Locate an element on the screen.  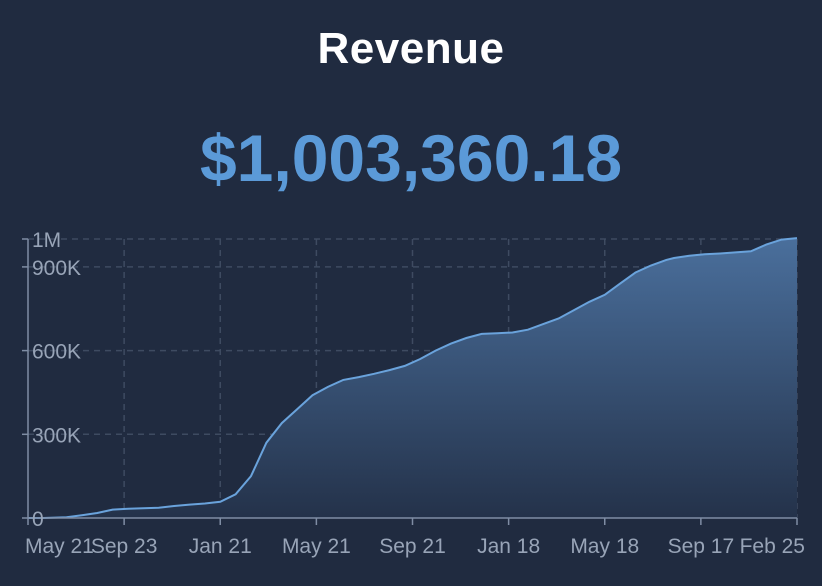
y-tick-label: 0 is located at coordinates (38, 519).